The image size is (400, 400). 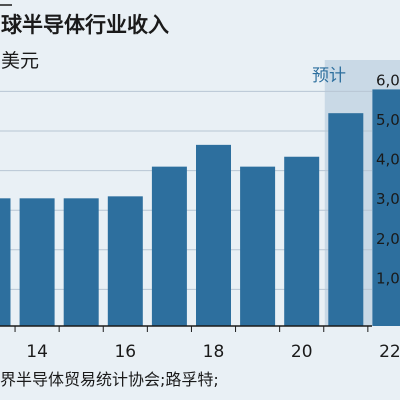 I want to click on x-tick-label: 16, so click(x=125, y=352).